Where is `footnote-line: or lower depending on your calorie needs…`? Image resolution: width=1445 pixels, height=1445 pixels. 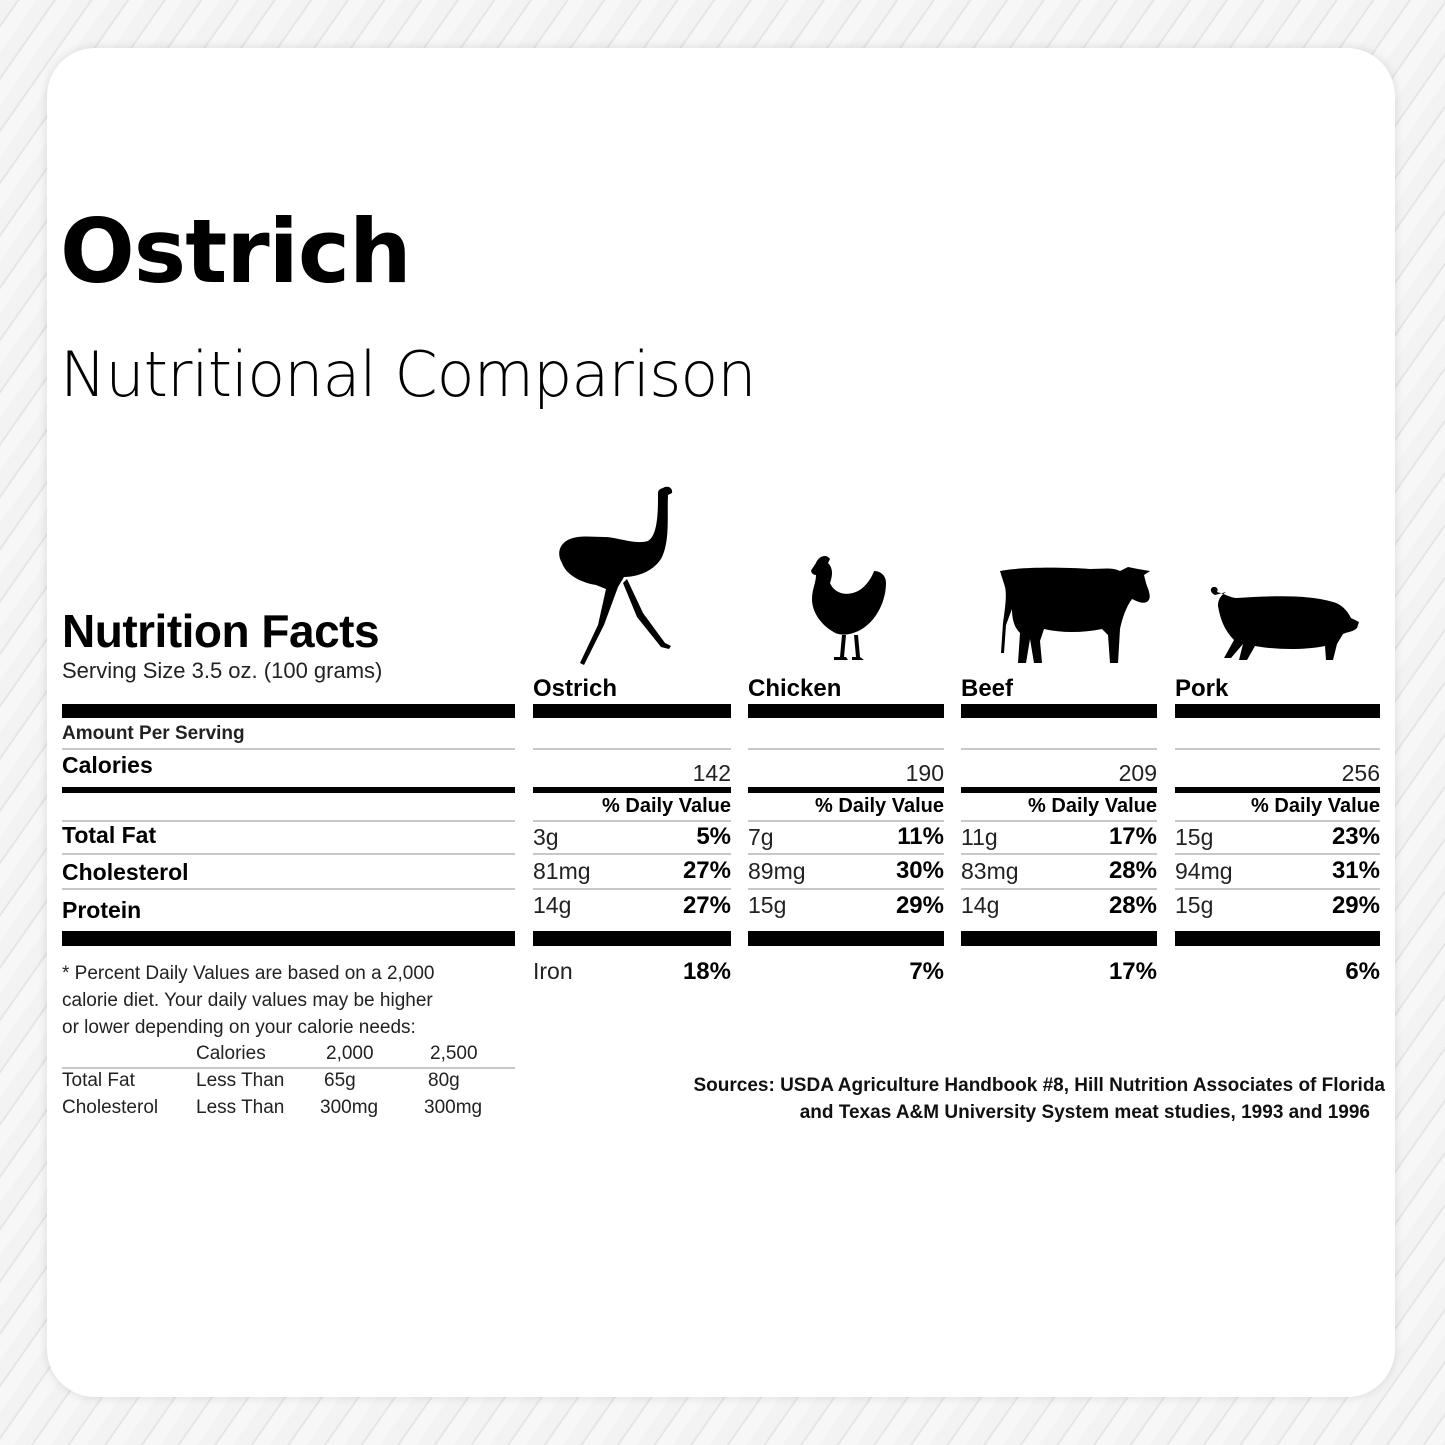 footnote-line: or lower depending on your calorie needs… is located at coordinates (239, 1027).